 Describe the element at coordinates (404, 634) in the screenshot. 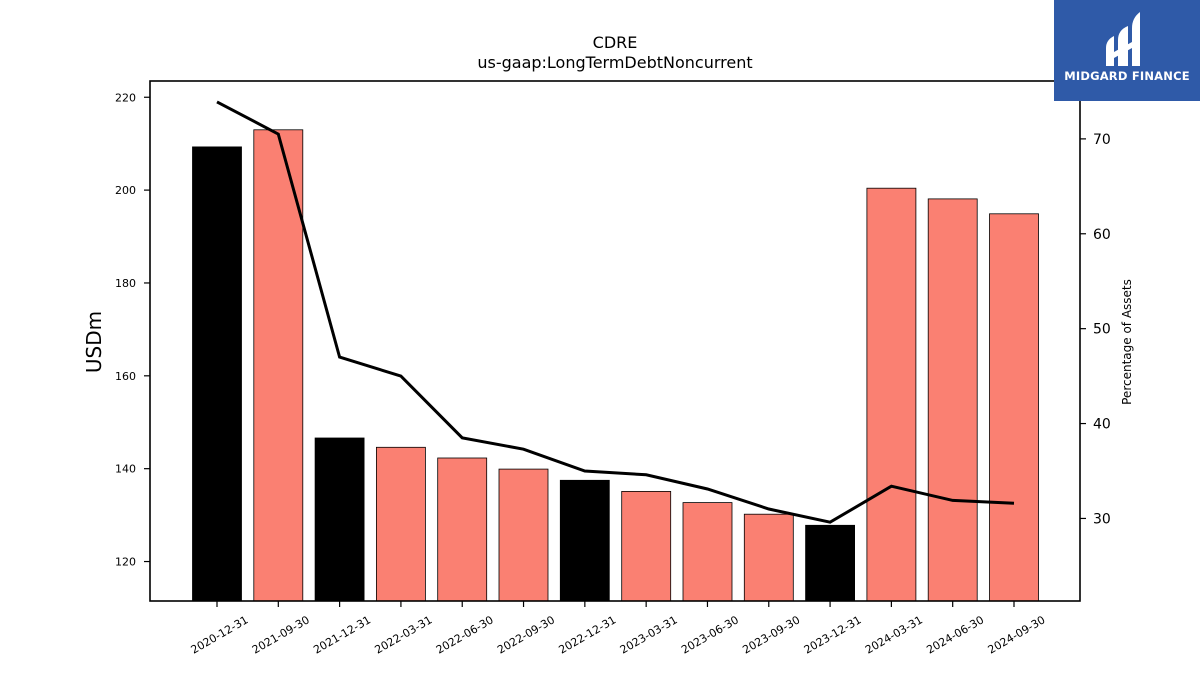

I see `x-tick-label: 2022-03-31` at that location.